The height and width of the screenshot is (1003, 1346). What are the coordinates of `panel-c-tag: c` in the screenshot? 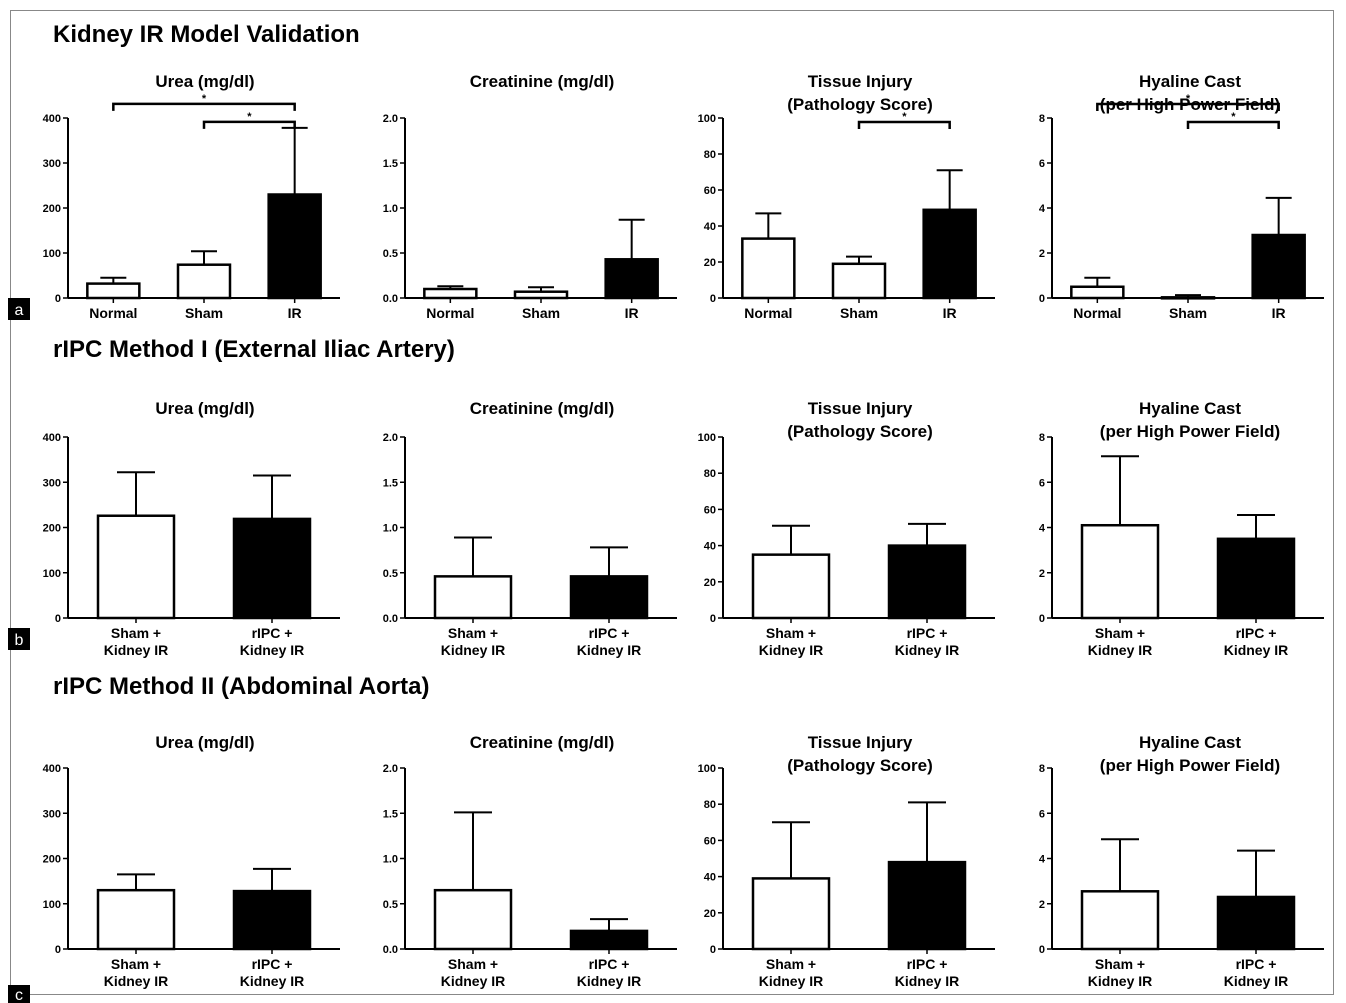 It's located at (19, 995).